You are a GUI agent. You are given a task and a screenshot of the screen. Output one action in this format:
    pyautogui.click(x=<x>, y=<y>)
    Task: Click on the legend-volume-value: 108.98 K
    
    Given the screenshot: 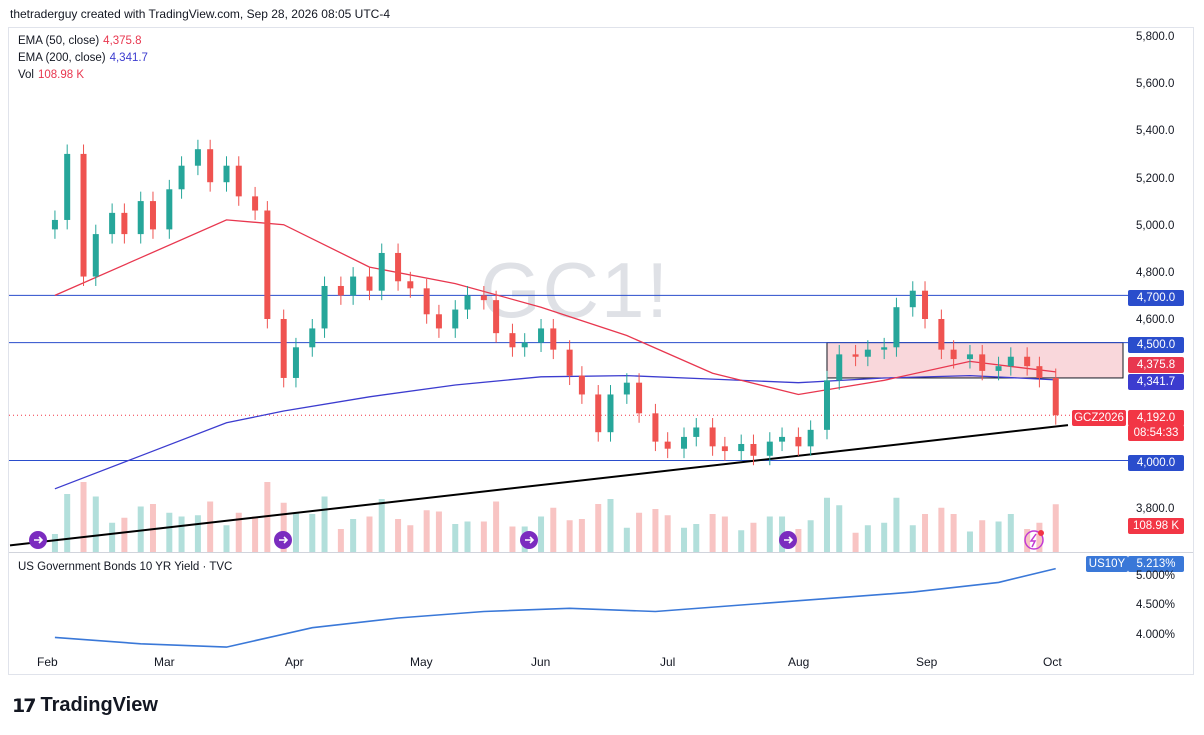 What is the action you would take?
    pyautogui.click(x=61, y=75)
    